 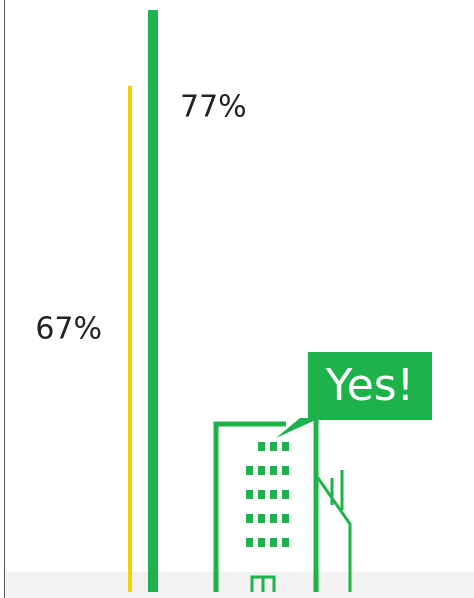 I want to click on windows, so click(x=267, y=494).